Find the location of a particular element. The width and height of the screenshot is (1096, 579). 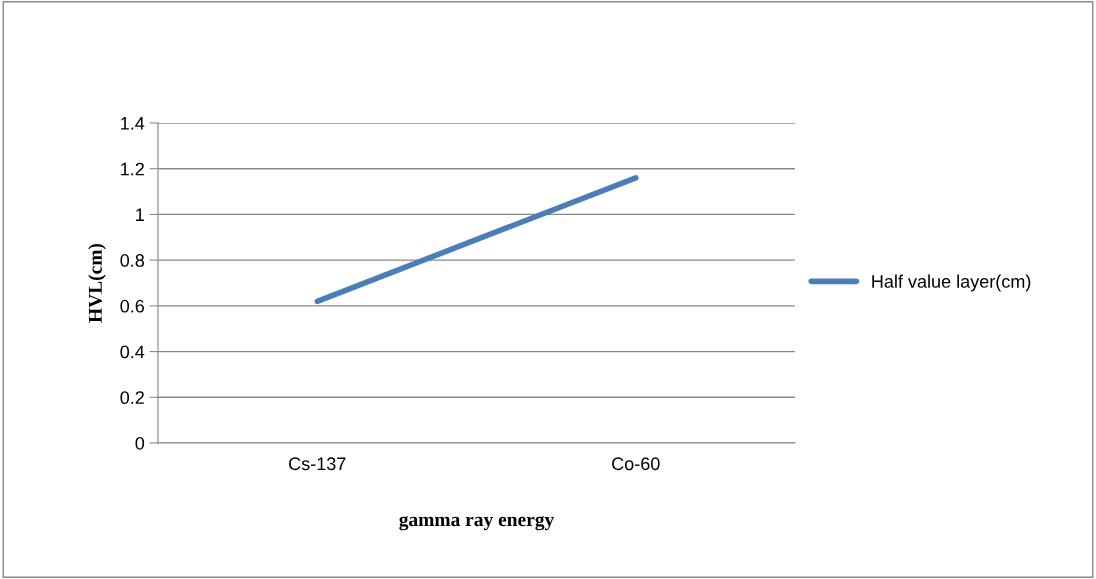

y-axis-title: HVL(cm) is located at coordinates (97, 283).